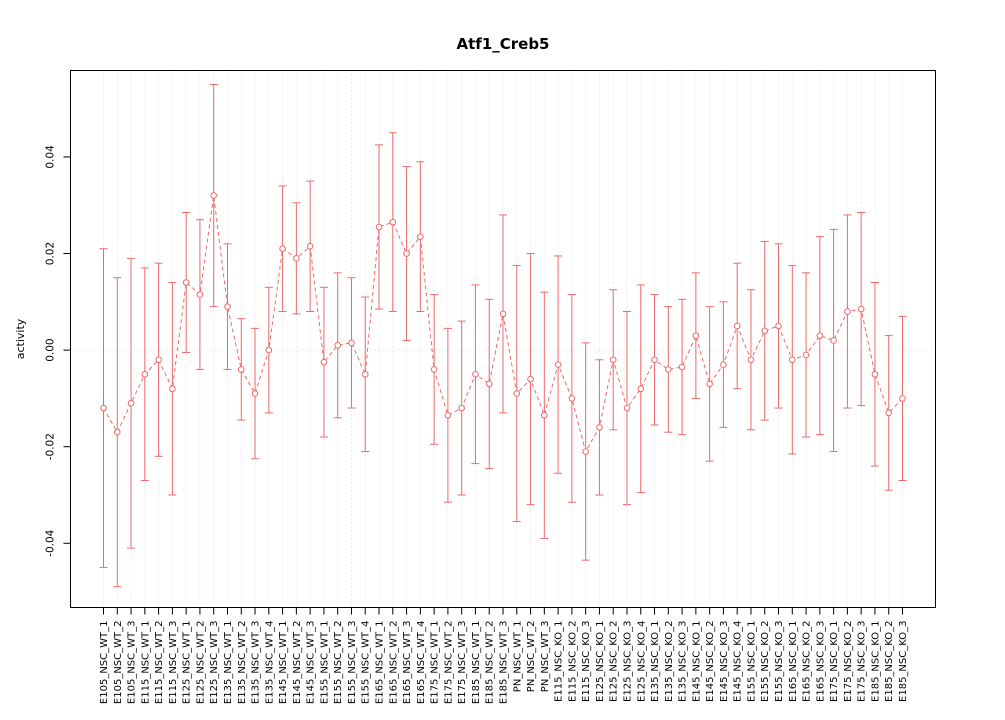 The height and width of the screenshot is (720, 1005). I want to click on x-tick-label: E145_NSC_WT_3, so click(311, 663).